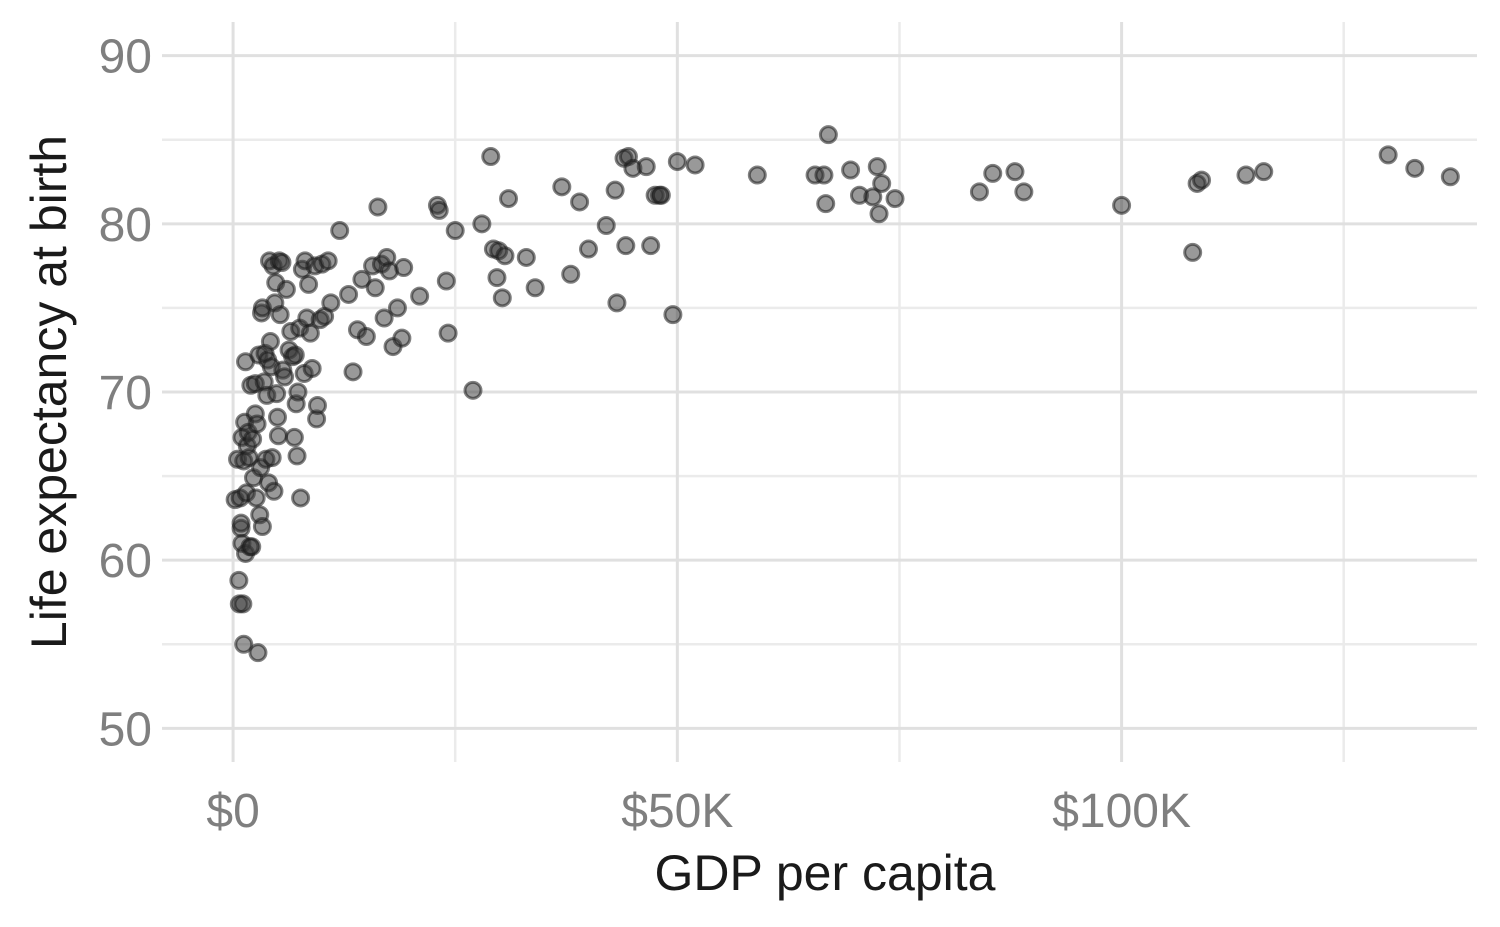 This screenshot has width=1500, height=927. Describe the element at coordinates (125, 225) in the screenshot. I see `y-tick-label: 80` at that location.